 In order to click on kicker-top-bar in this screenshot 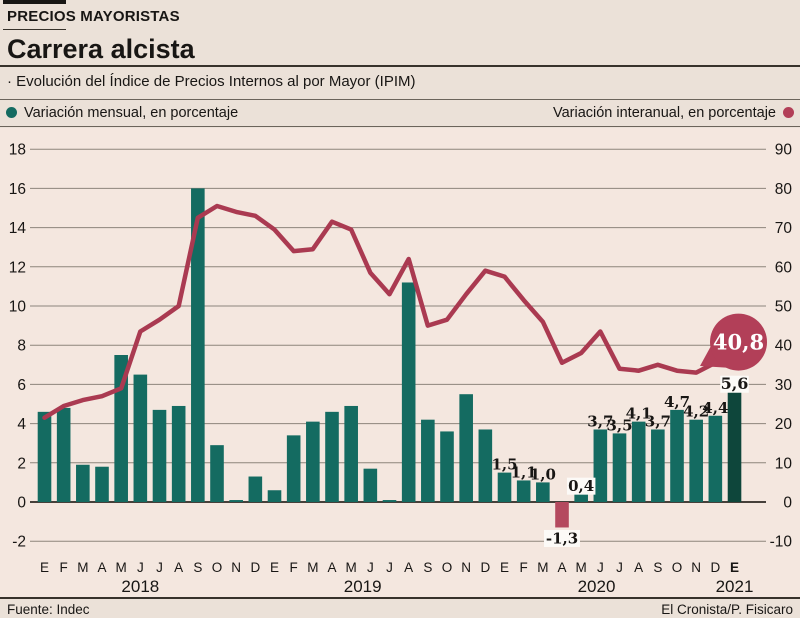, I will do `click(34, 2)`.